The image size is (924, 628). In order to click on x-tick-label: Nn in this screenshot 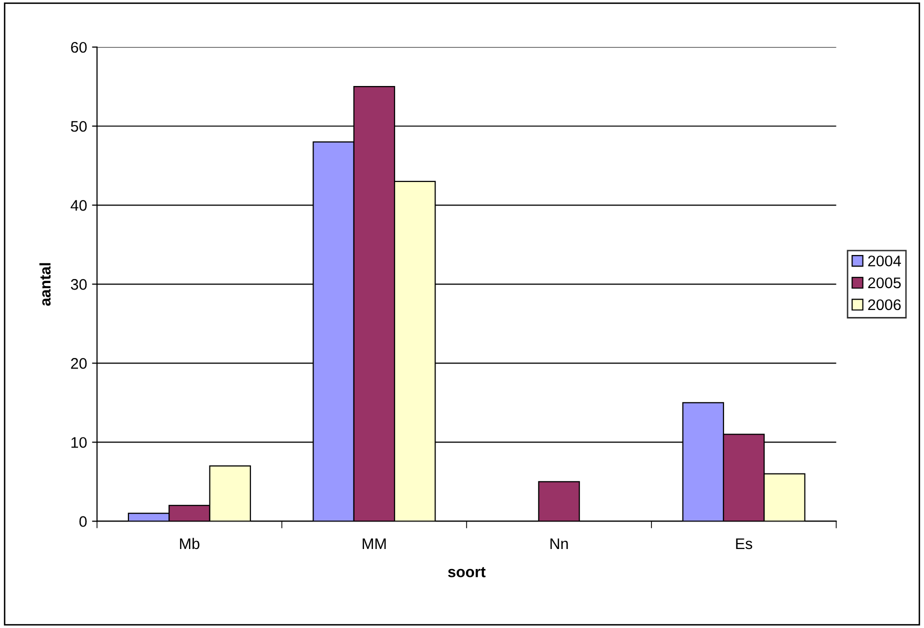, I will do `click(559, 543)`.